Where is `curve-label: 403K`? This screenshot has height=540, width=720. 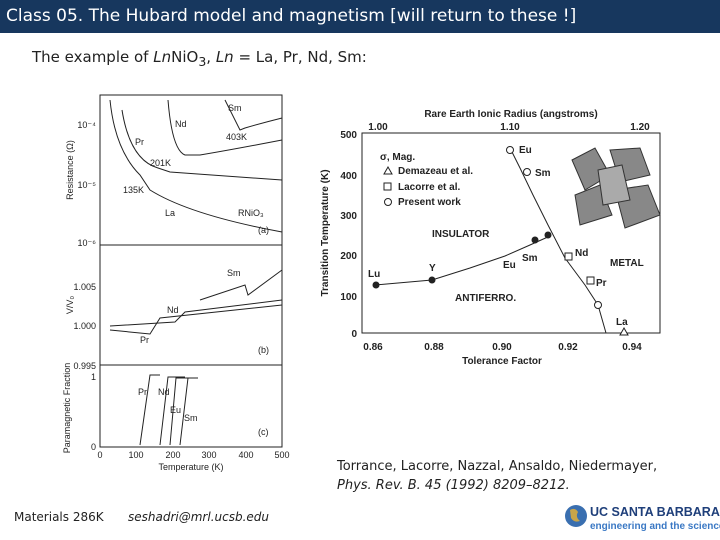 curve-label: 403K is located at coordinates (236, 137).